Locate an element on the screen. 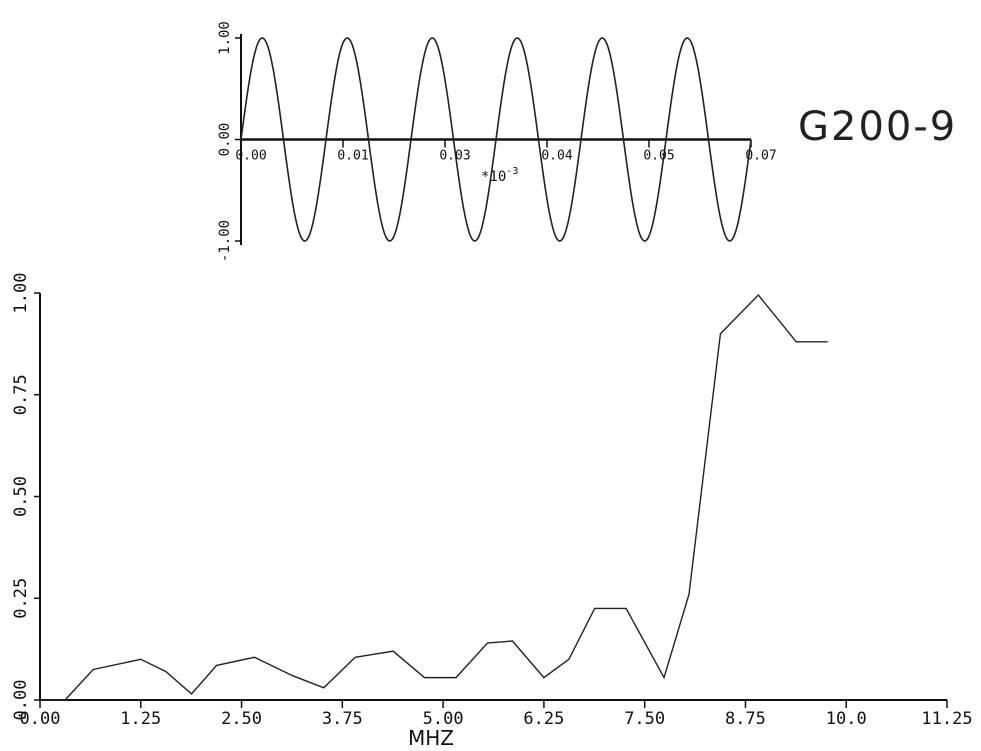 The image size is (981, 751). spectrum-x-tick-label: 6.25 is located at coordinates (543, 719).